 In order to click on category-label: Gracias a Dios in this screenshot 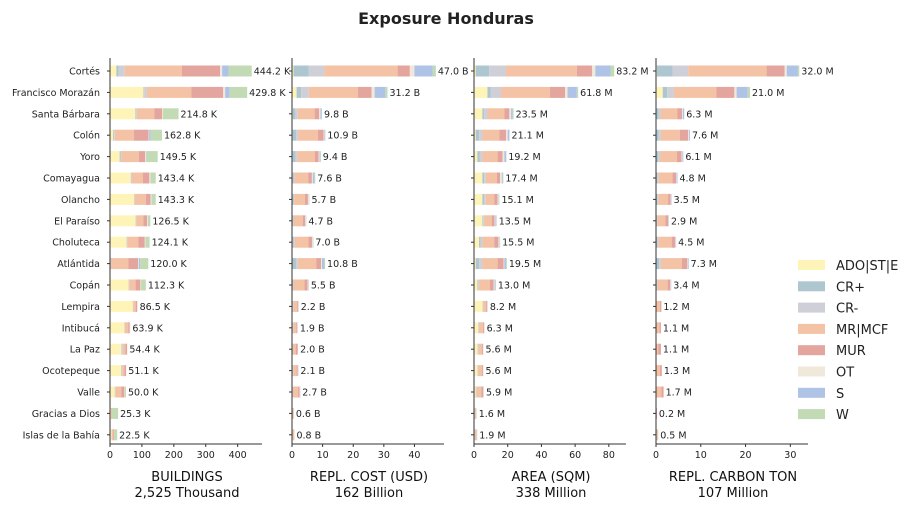, I will do `click(66, 414)`.